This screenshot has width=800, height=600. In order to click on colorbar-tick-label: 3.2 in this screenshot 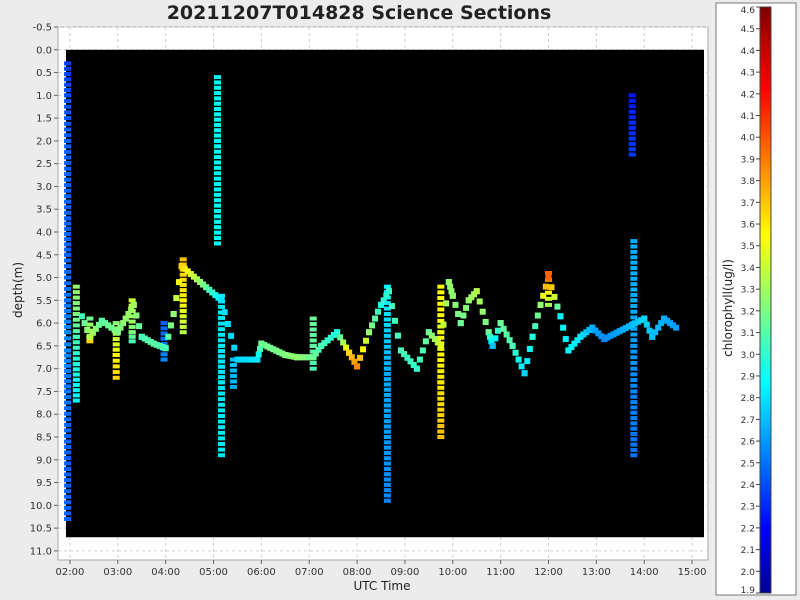, I will do `click(748, 312)`.